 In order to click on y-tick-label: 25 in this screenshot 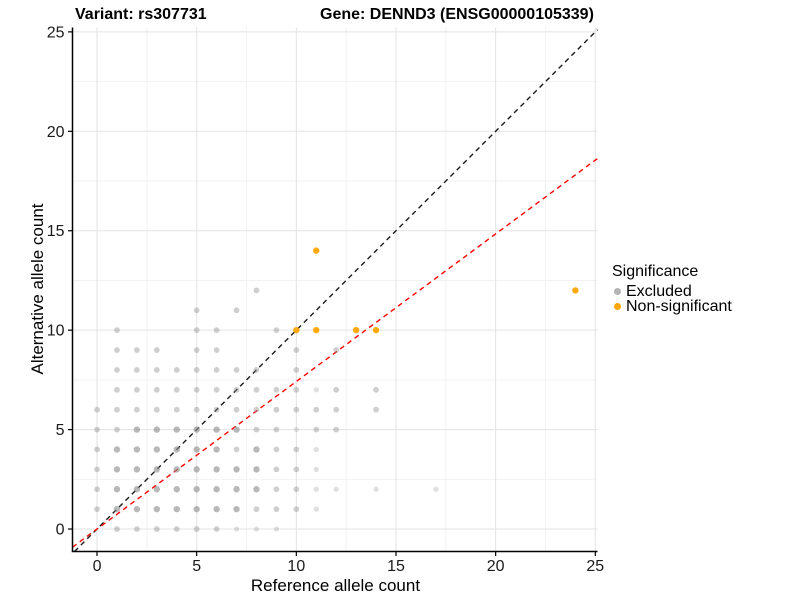, I will do `click(56, 32)`.